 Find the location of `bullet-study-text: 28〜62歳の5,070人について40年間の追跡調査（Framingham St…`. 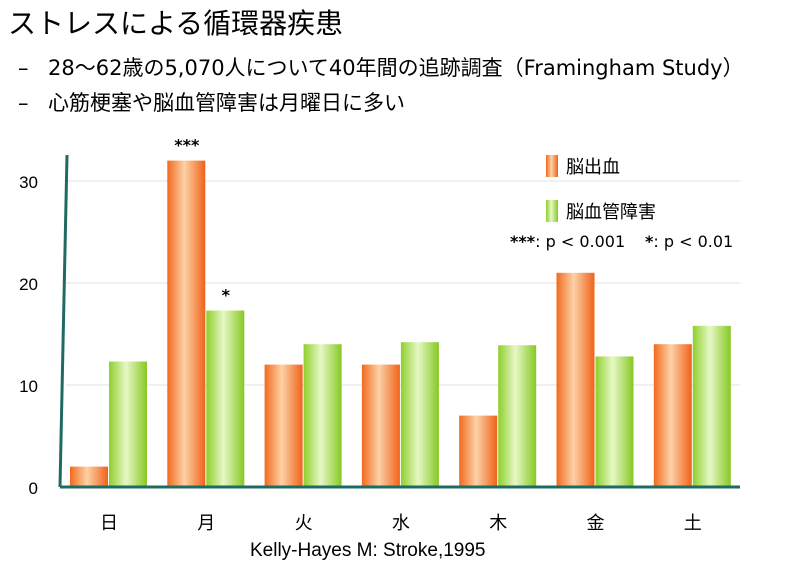

bullet-study-text: 28〜62歳の5,070人について40年間の追跡調査（Framingham St… is located at coordinates (396, 68).